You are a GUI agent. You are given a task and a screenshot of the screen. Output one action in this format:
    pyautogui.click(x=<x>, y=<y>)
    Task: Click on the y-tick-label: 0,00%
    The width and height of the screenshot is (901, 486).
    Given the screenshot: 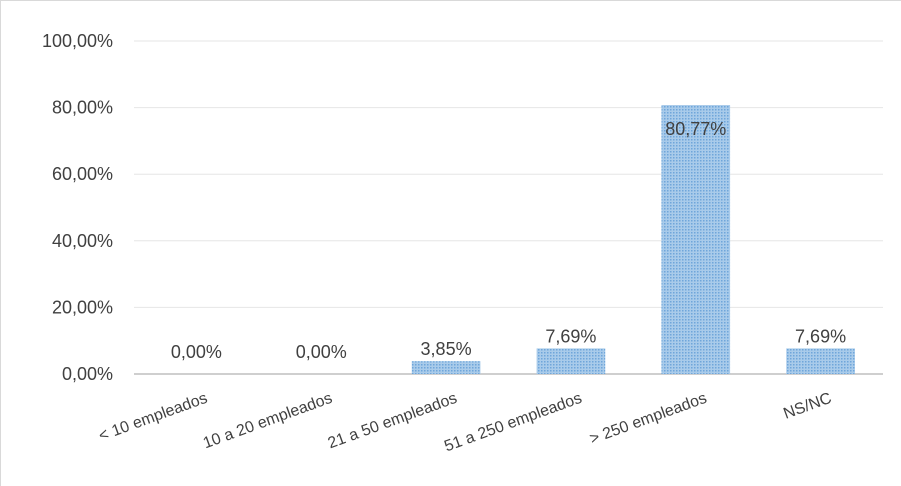 What is the action you would take?
    pyautogui.click(x=87, y=374)
    